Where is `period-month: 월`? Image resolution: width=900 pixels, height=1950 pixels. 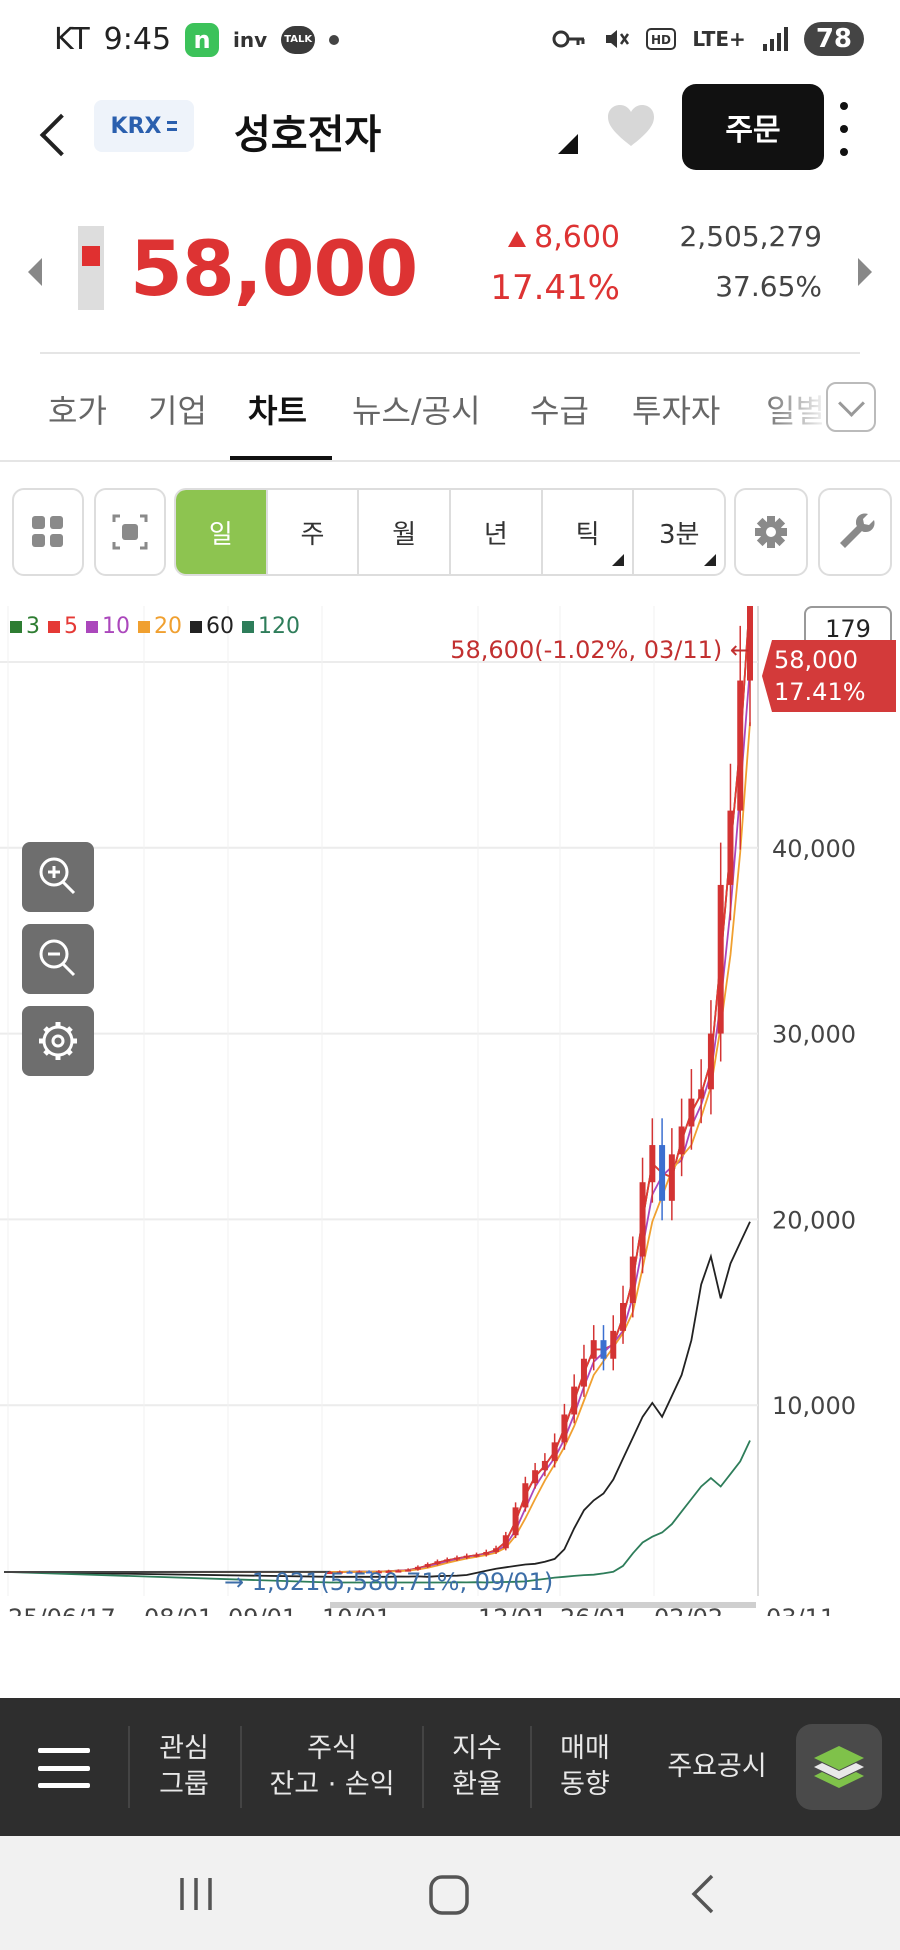
period-month: 월 is located at coordinates (405, 532).